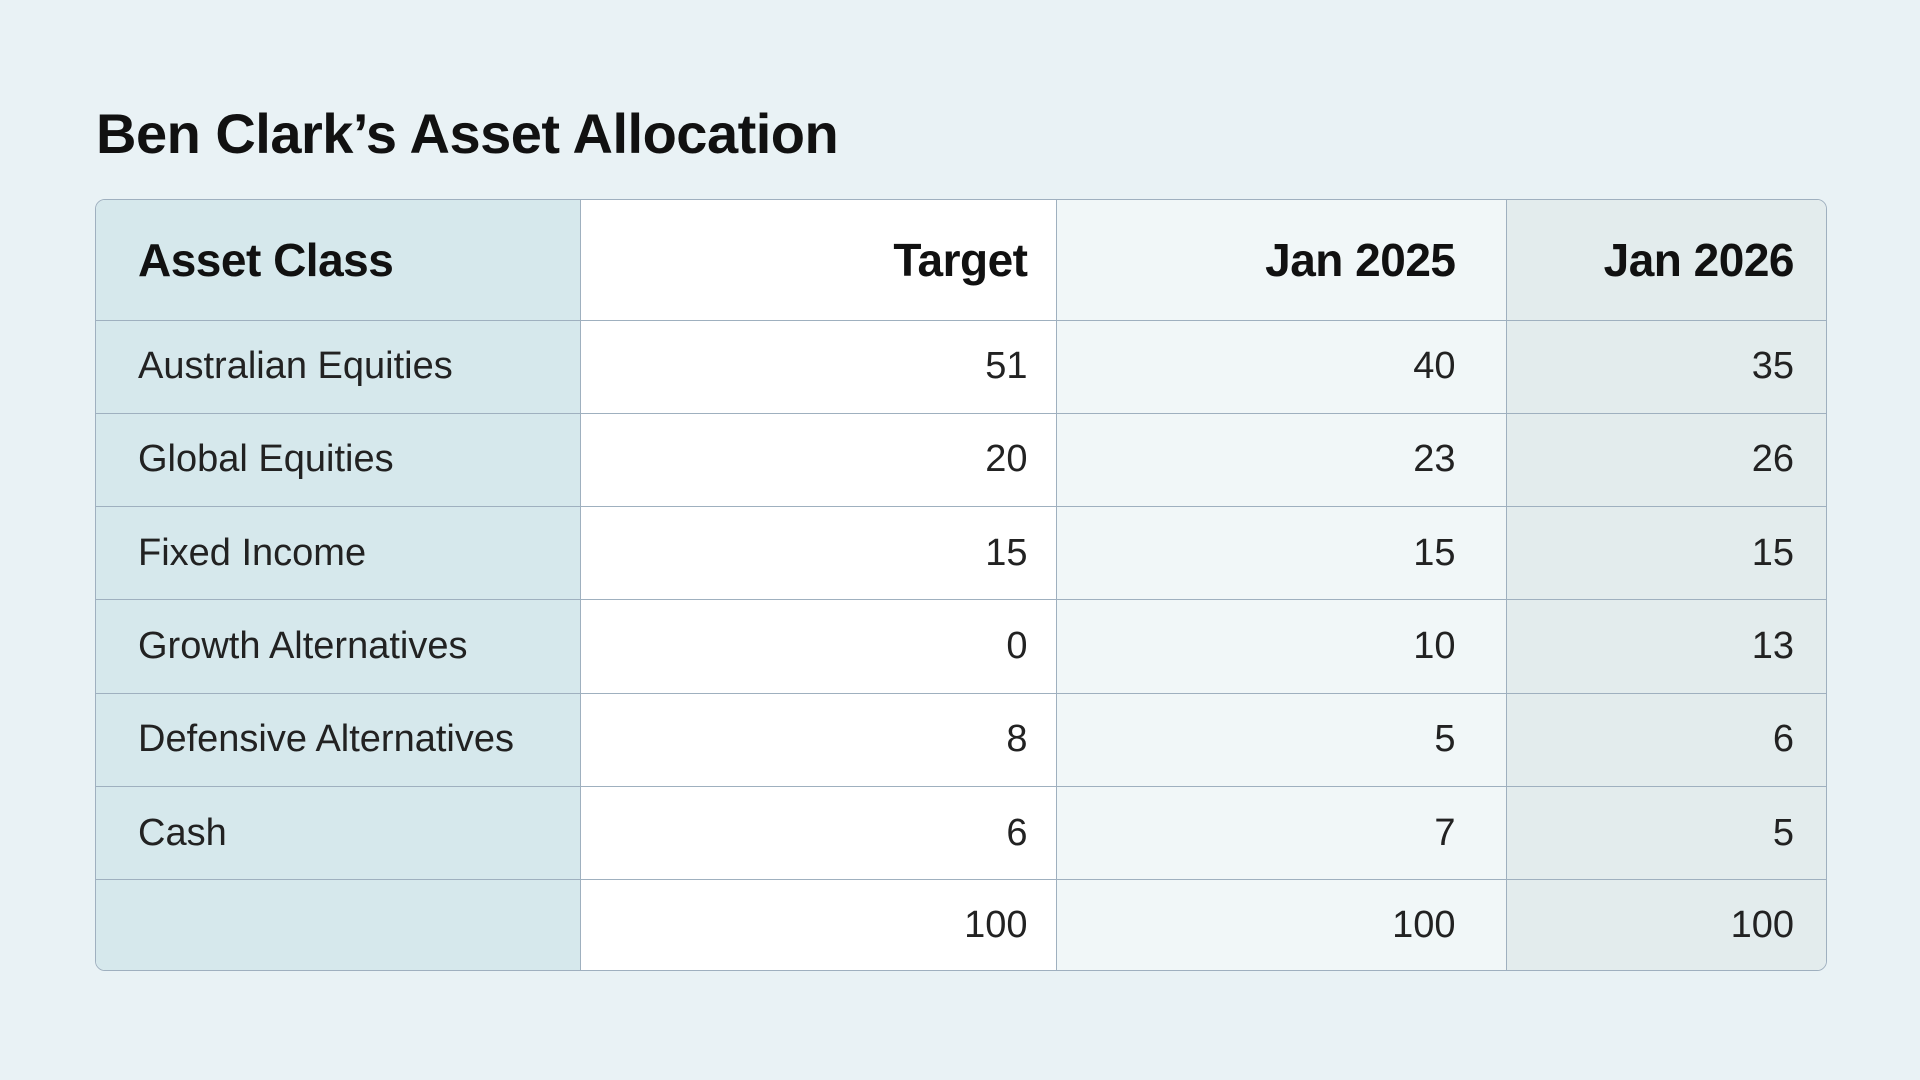  Describe the element at coordinates (338, 833) in the screenshot. I see `asset-class-cell: Cash` at that location.